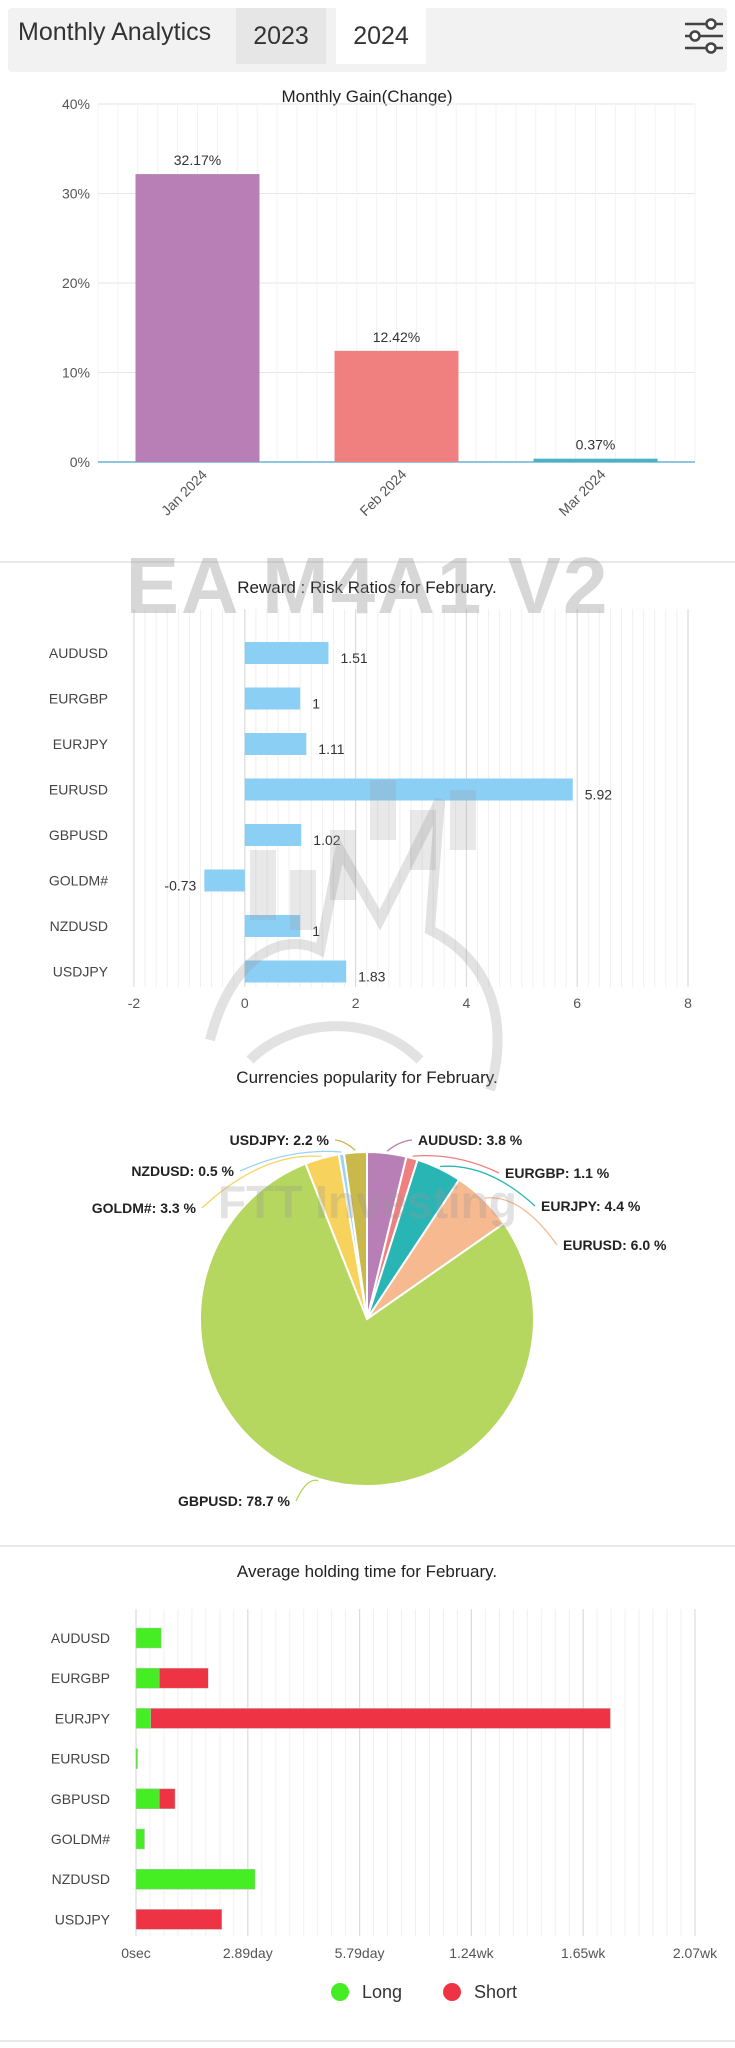 This screenshot has height=2048, width=735. I want to click on tab-2023-label: 2023, so click(281, 35).